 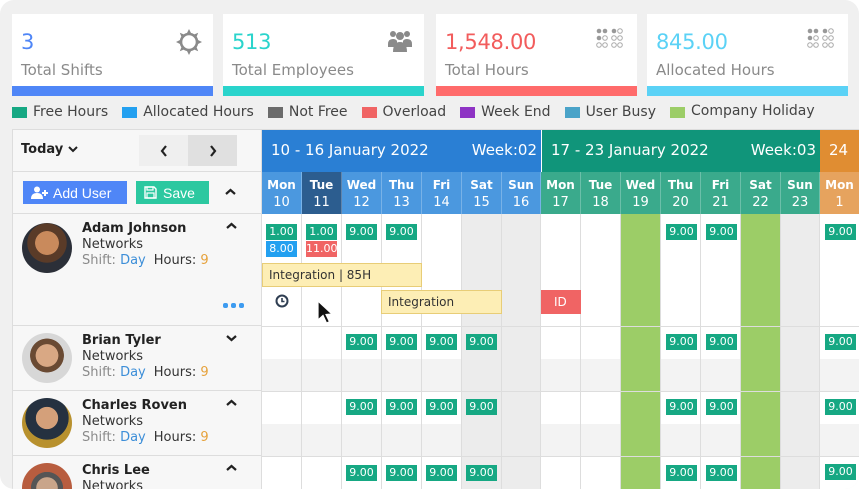 I want to click on add-user-button: Add User, so click(x=75, y=192).